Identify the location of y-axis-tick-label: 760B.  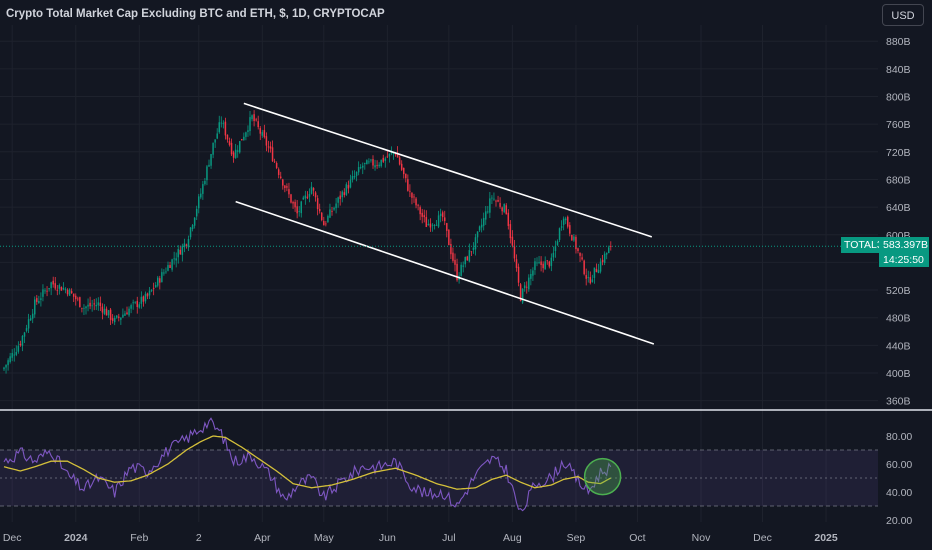
(898, 125).